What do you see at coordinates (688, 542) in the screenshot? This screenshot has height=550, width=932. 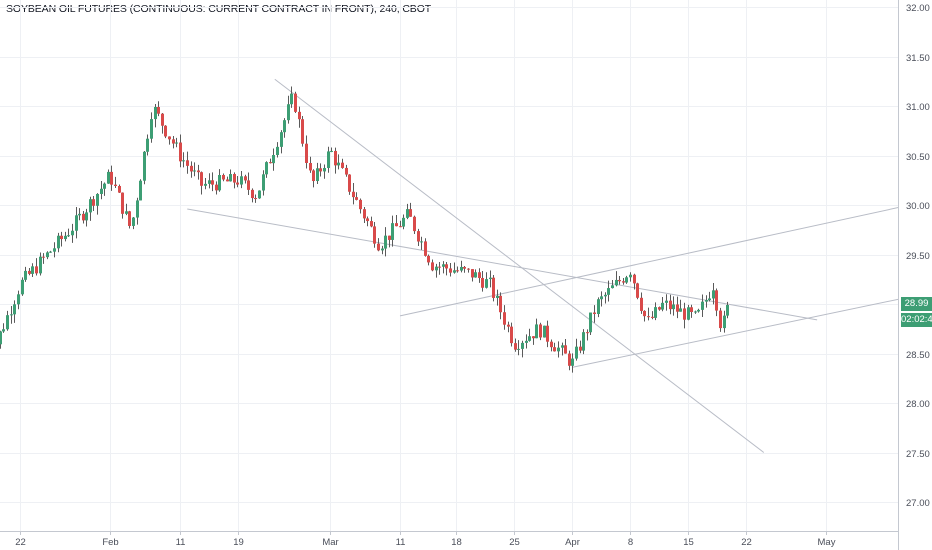 I see `x-tick-label: 15` at bounding box center [688, 542].